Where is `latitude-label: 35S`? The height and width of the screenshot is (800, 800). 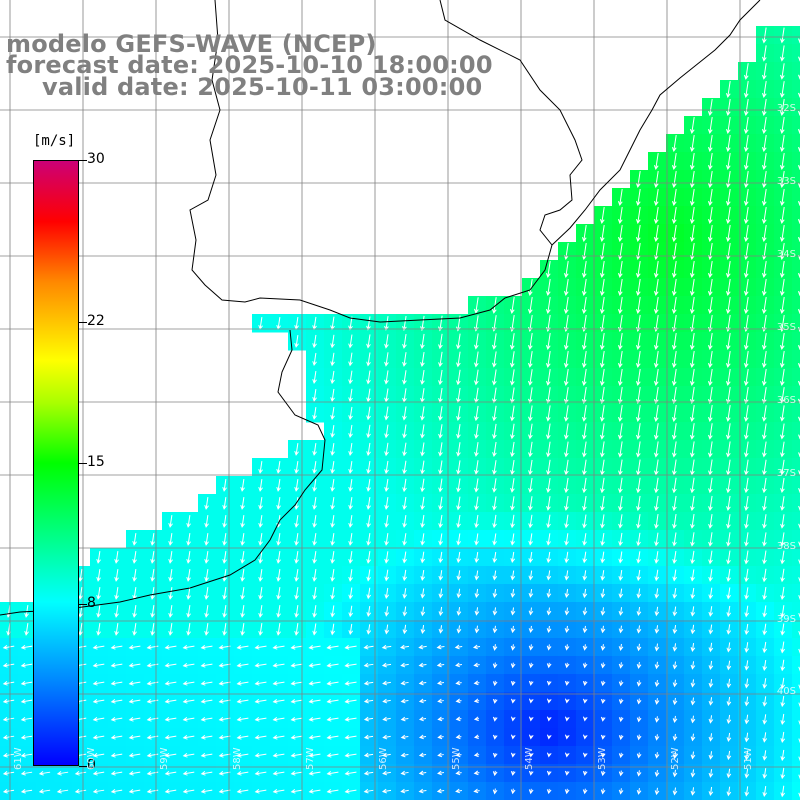
latitude-label: 35S is located at coordinates (786, 327).